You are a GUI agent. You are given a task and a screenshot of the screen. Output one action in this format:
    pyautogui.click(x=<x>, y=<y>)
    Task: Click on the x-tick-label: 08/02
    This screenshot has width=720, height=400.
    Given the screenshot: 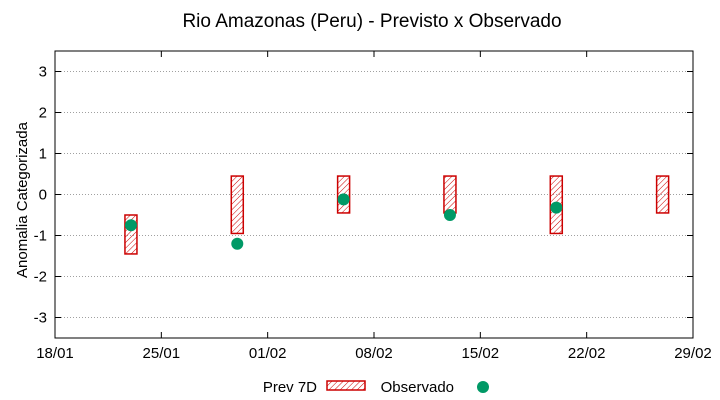 What is the action you would take?
    pyautogui.click(x=374, y=353)
    